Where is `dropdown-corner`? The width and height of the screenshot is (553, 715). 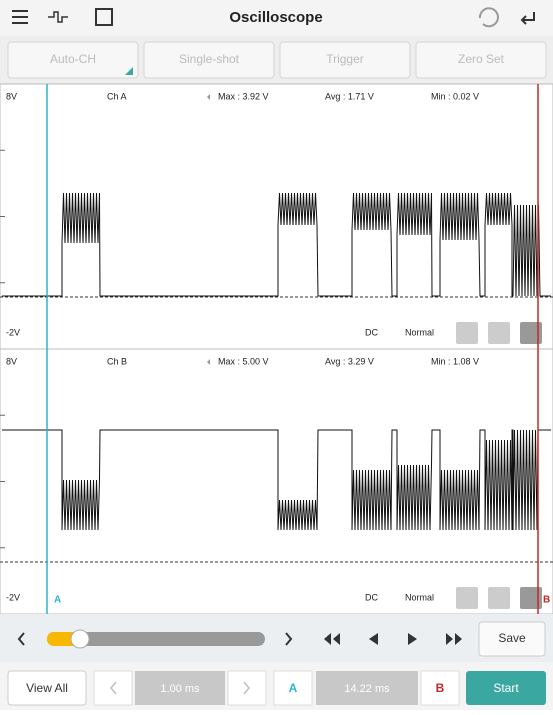
dropdown-corner is located at coordinates (129, 71).